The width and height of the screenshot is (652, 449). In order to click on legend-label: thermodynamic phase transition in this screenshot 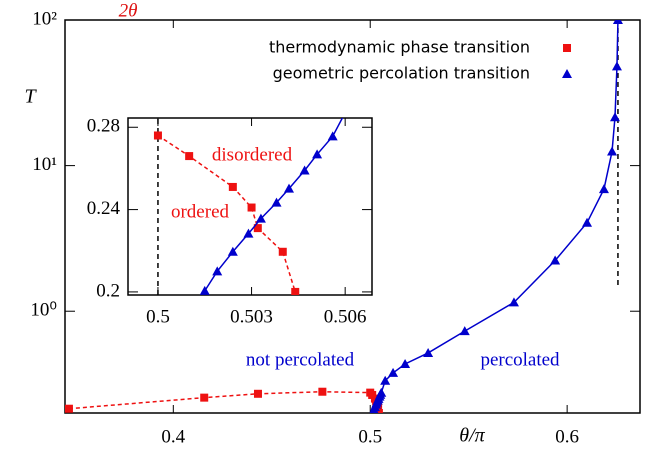, I will do `click(399, 47)`.